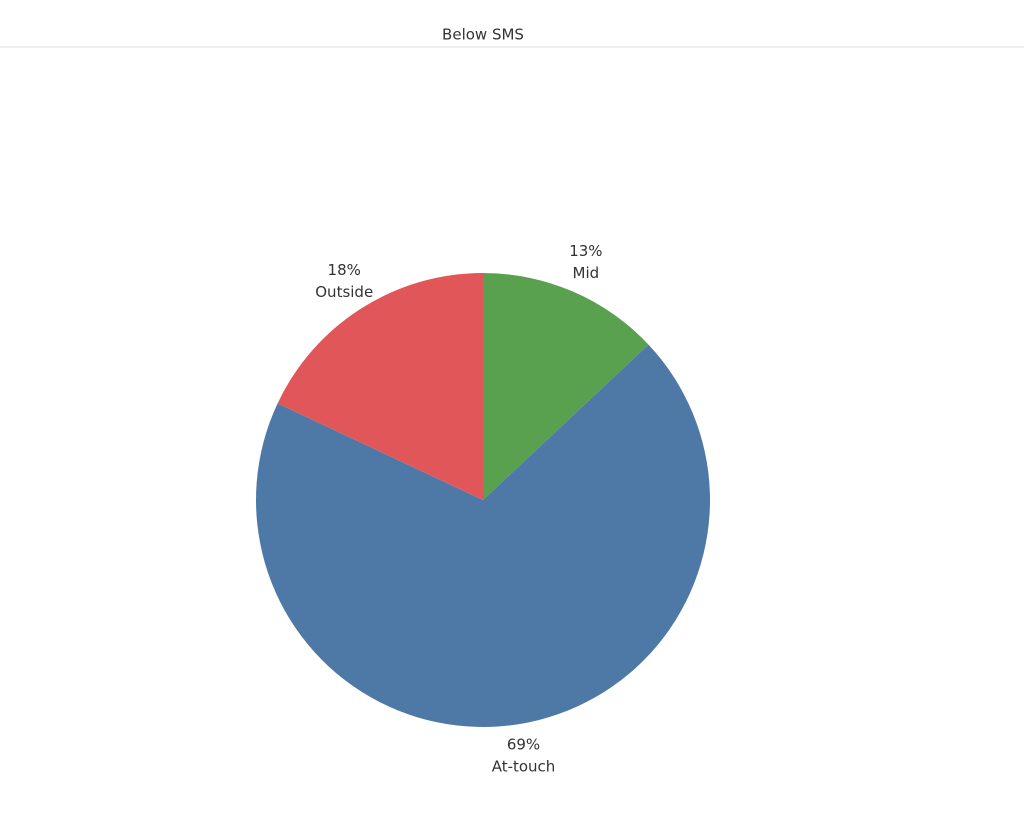 This screenshot has width=1024, height=833. I want to click on slice-value-label: 13%, so click(585, 251).